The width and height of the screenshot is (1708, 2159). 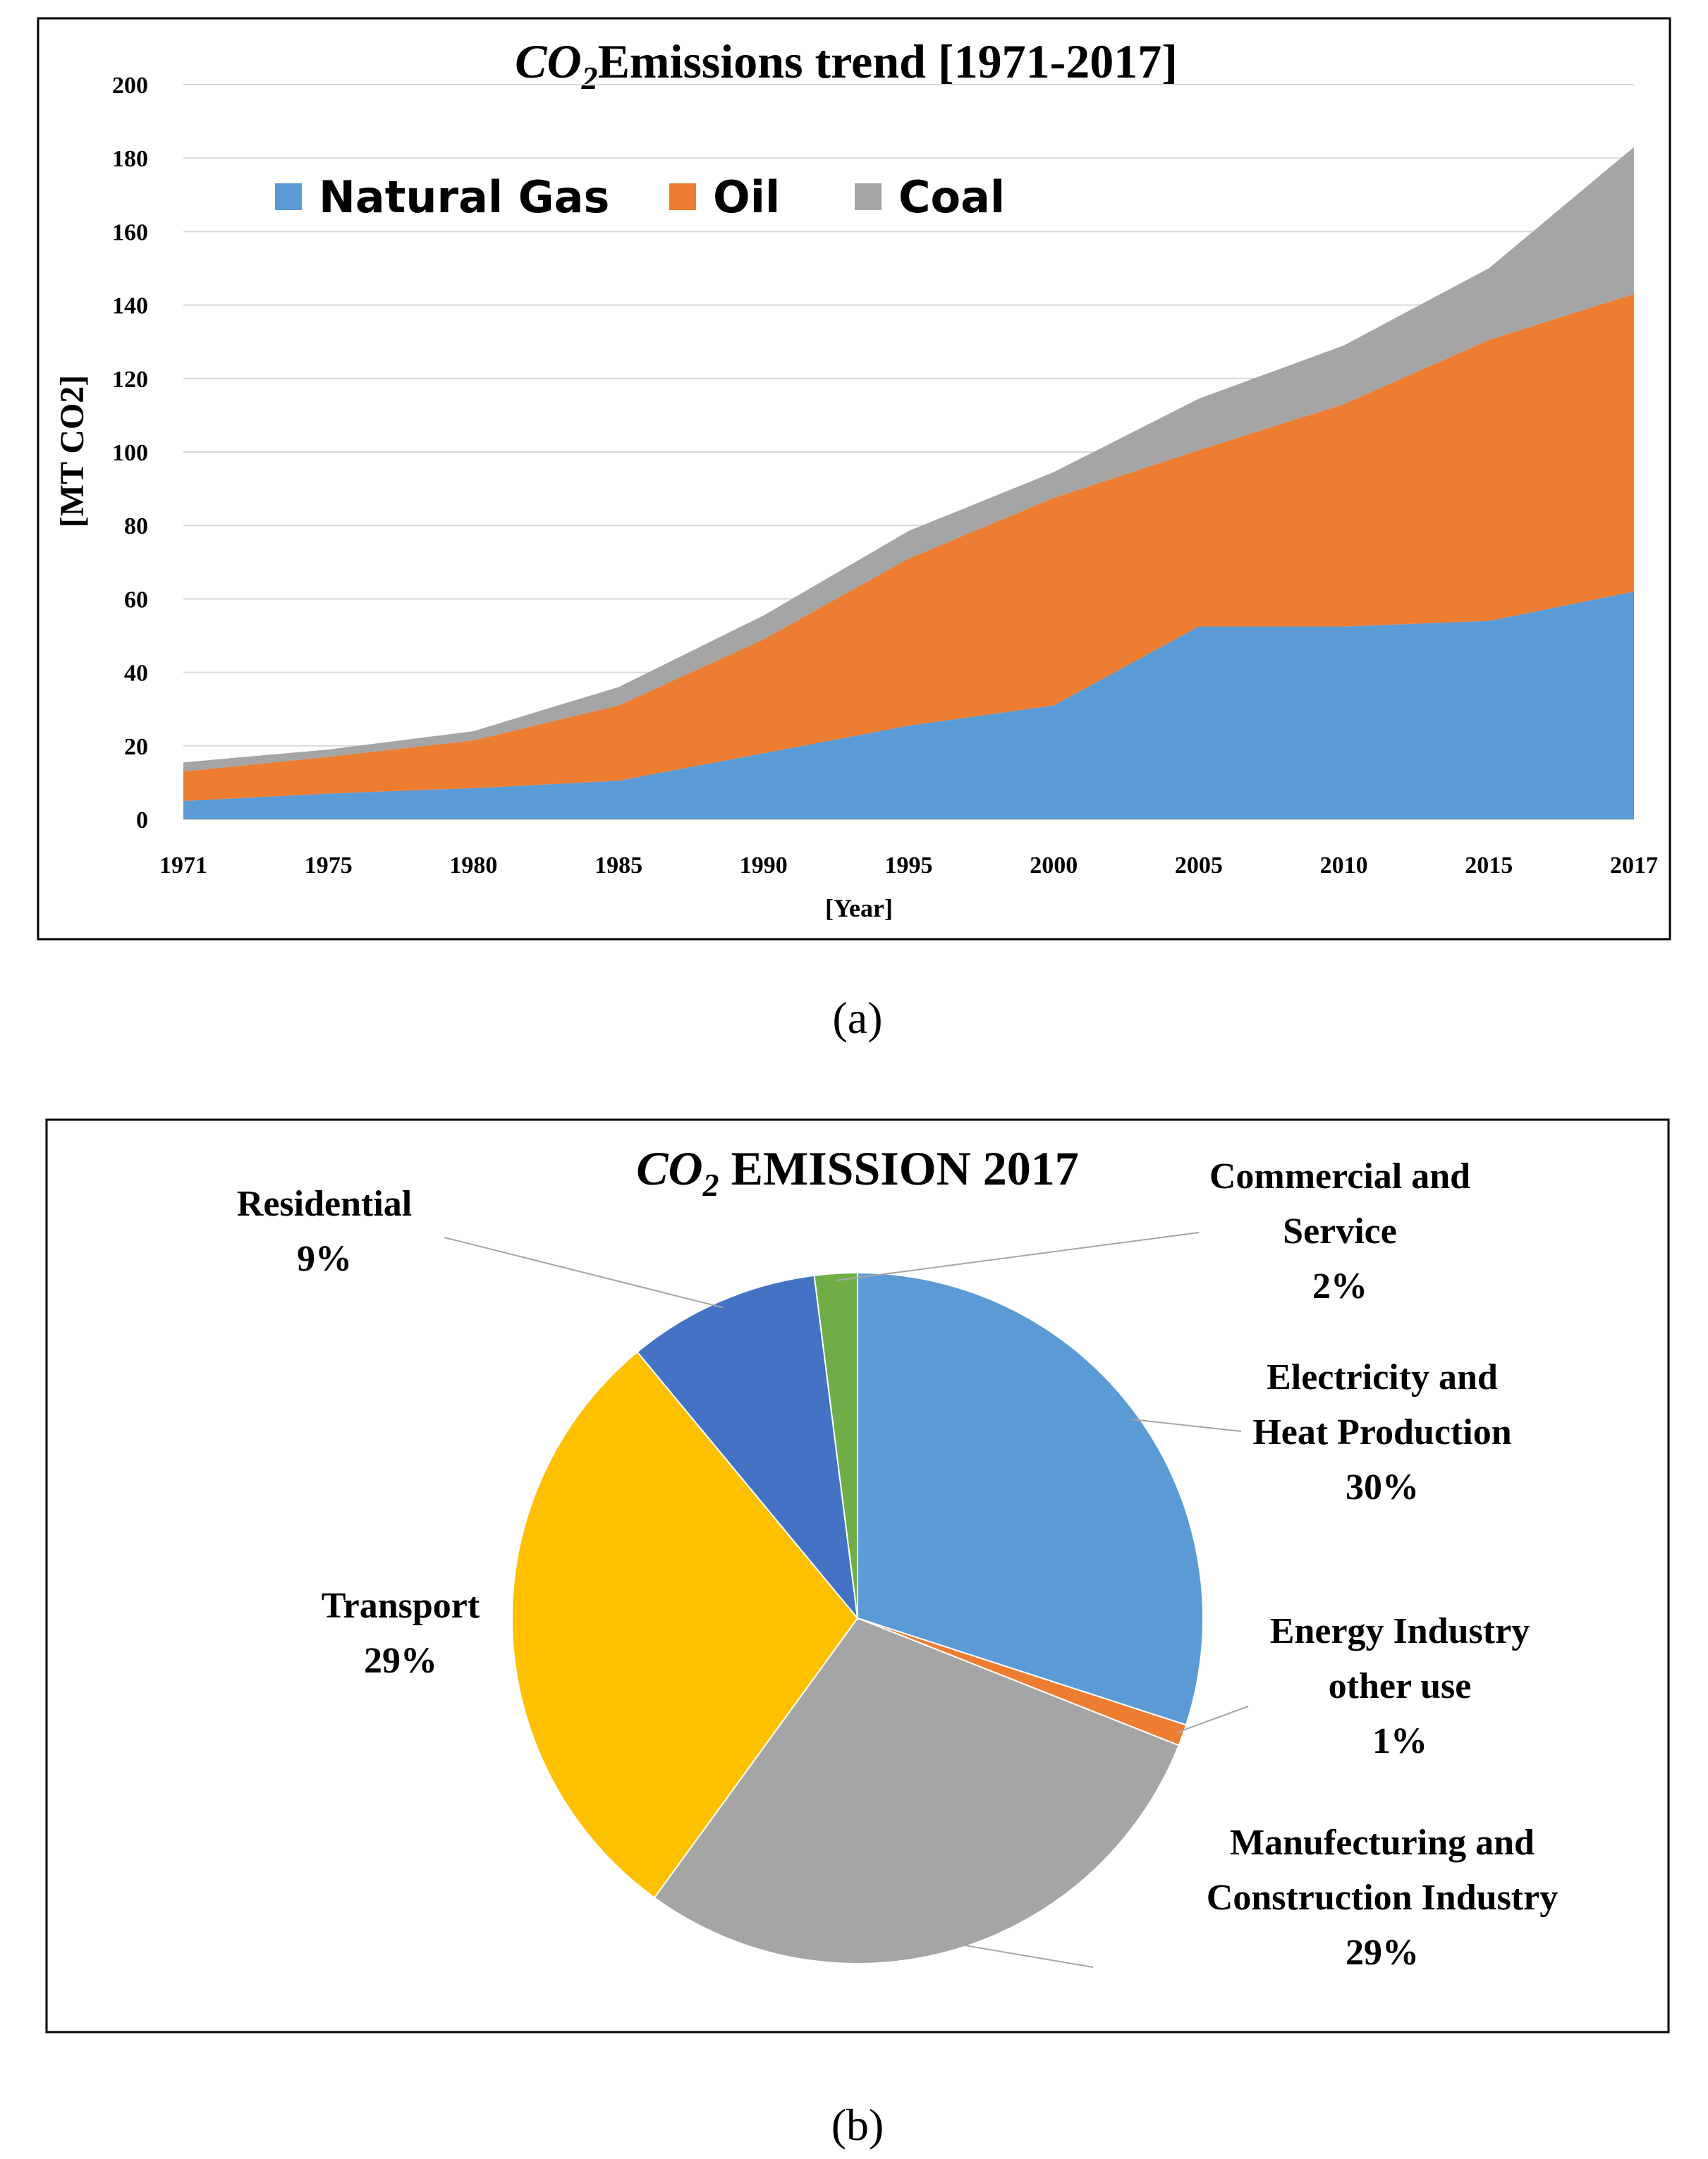 I want to click on legend-label-coal: Coal, so click(x=951, y=197).